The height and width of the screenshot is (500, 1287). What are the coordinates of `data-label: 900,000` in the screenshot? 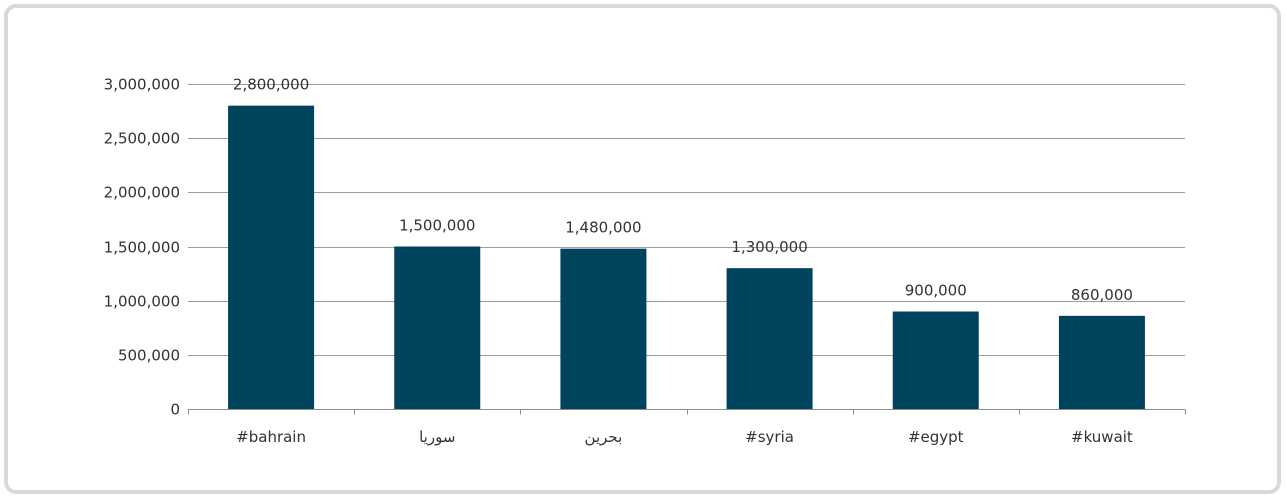 It's located at (936, 291).